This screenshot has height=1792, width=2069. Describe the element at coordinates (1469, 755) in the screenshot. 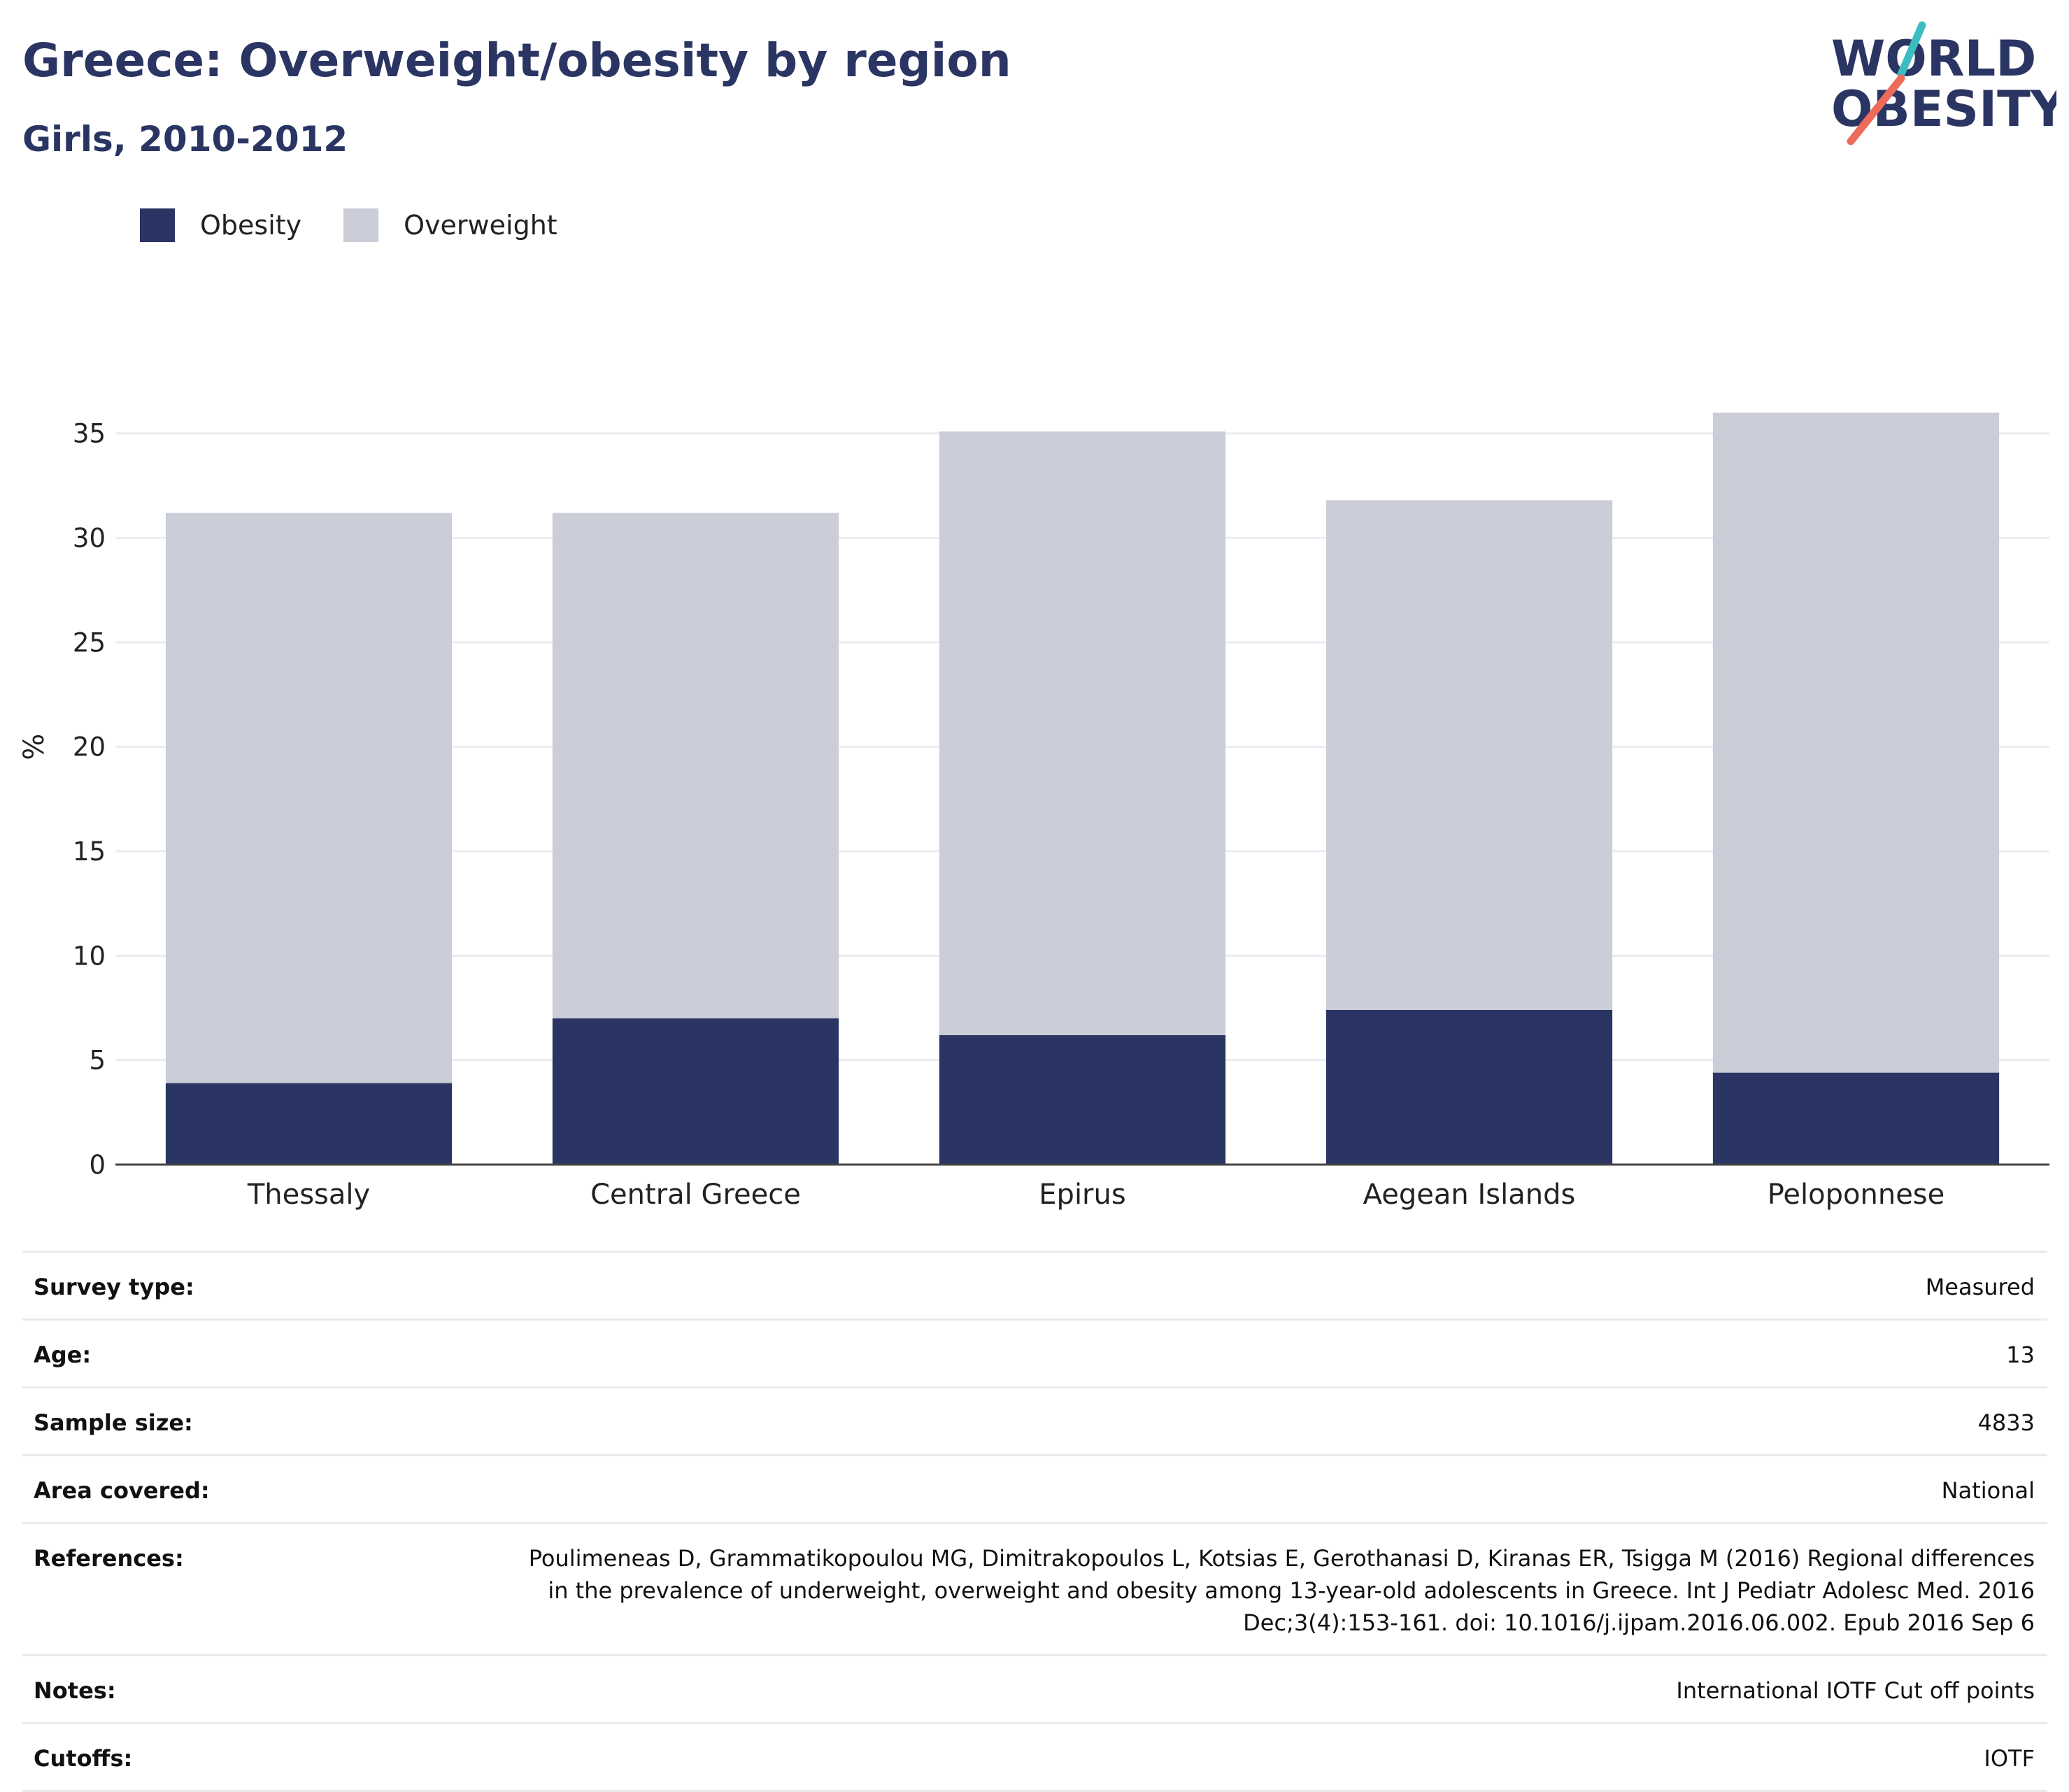

I see `bar-overweight-aegean-islands` at that location.